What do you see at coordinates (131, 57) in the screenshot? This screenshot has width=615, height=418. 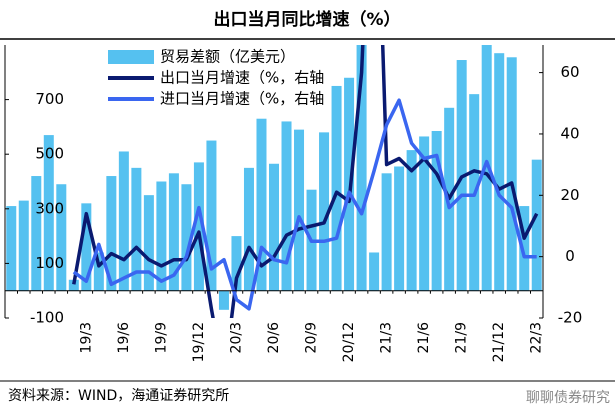 I see `legend-swatch` at bounding box center [131, 57].